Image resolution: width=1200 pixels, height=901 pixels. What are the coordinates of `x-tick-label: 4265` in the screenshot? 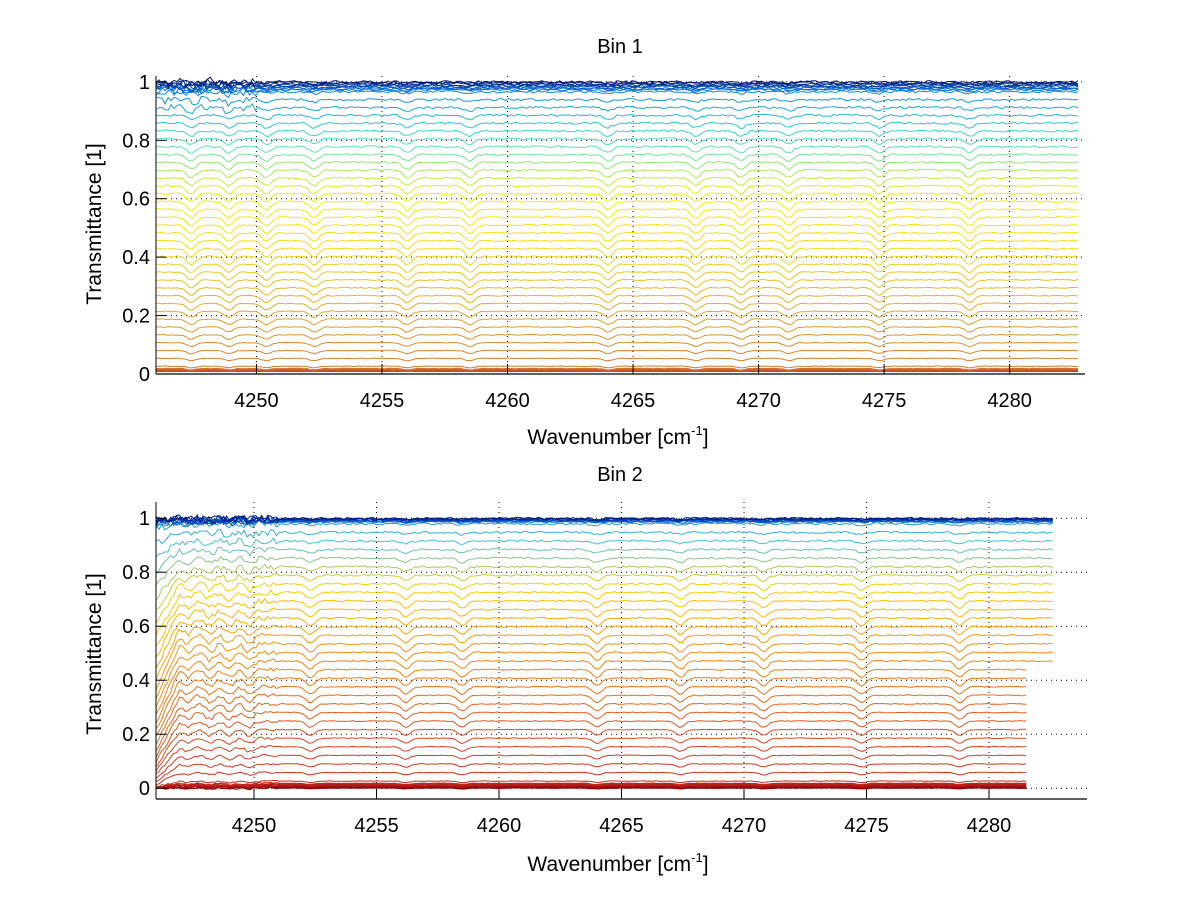 It's located at (621, 826).